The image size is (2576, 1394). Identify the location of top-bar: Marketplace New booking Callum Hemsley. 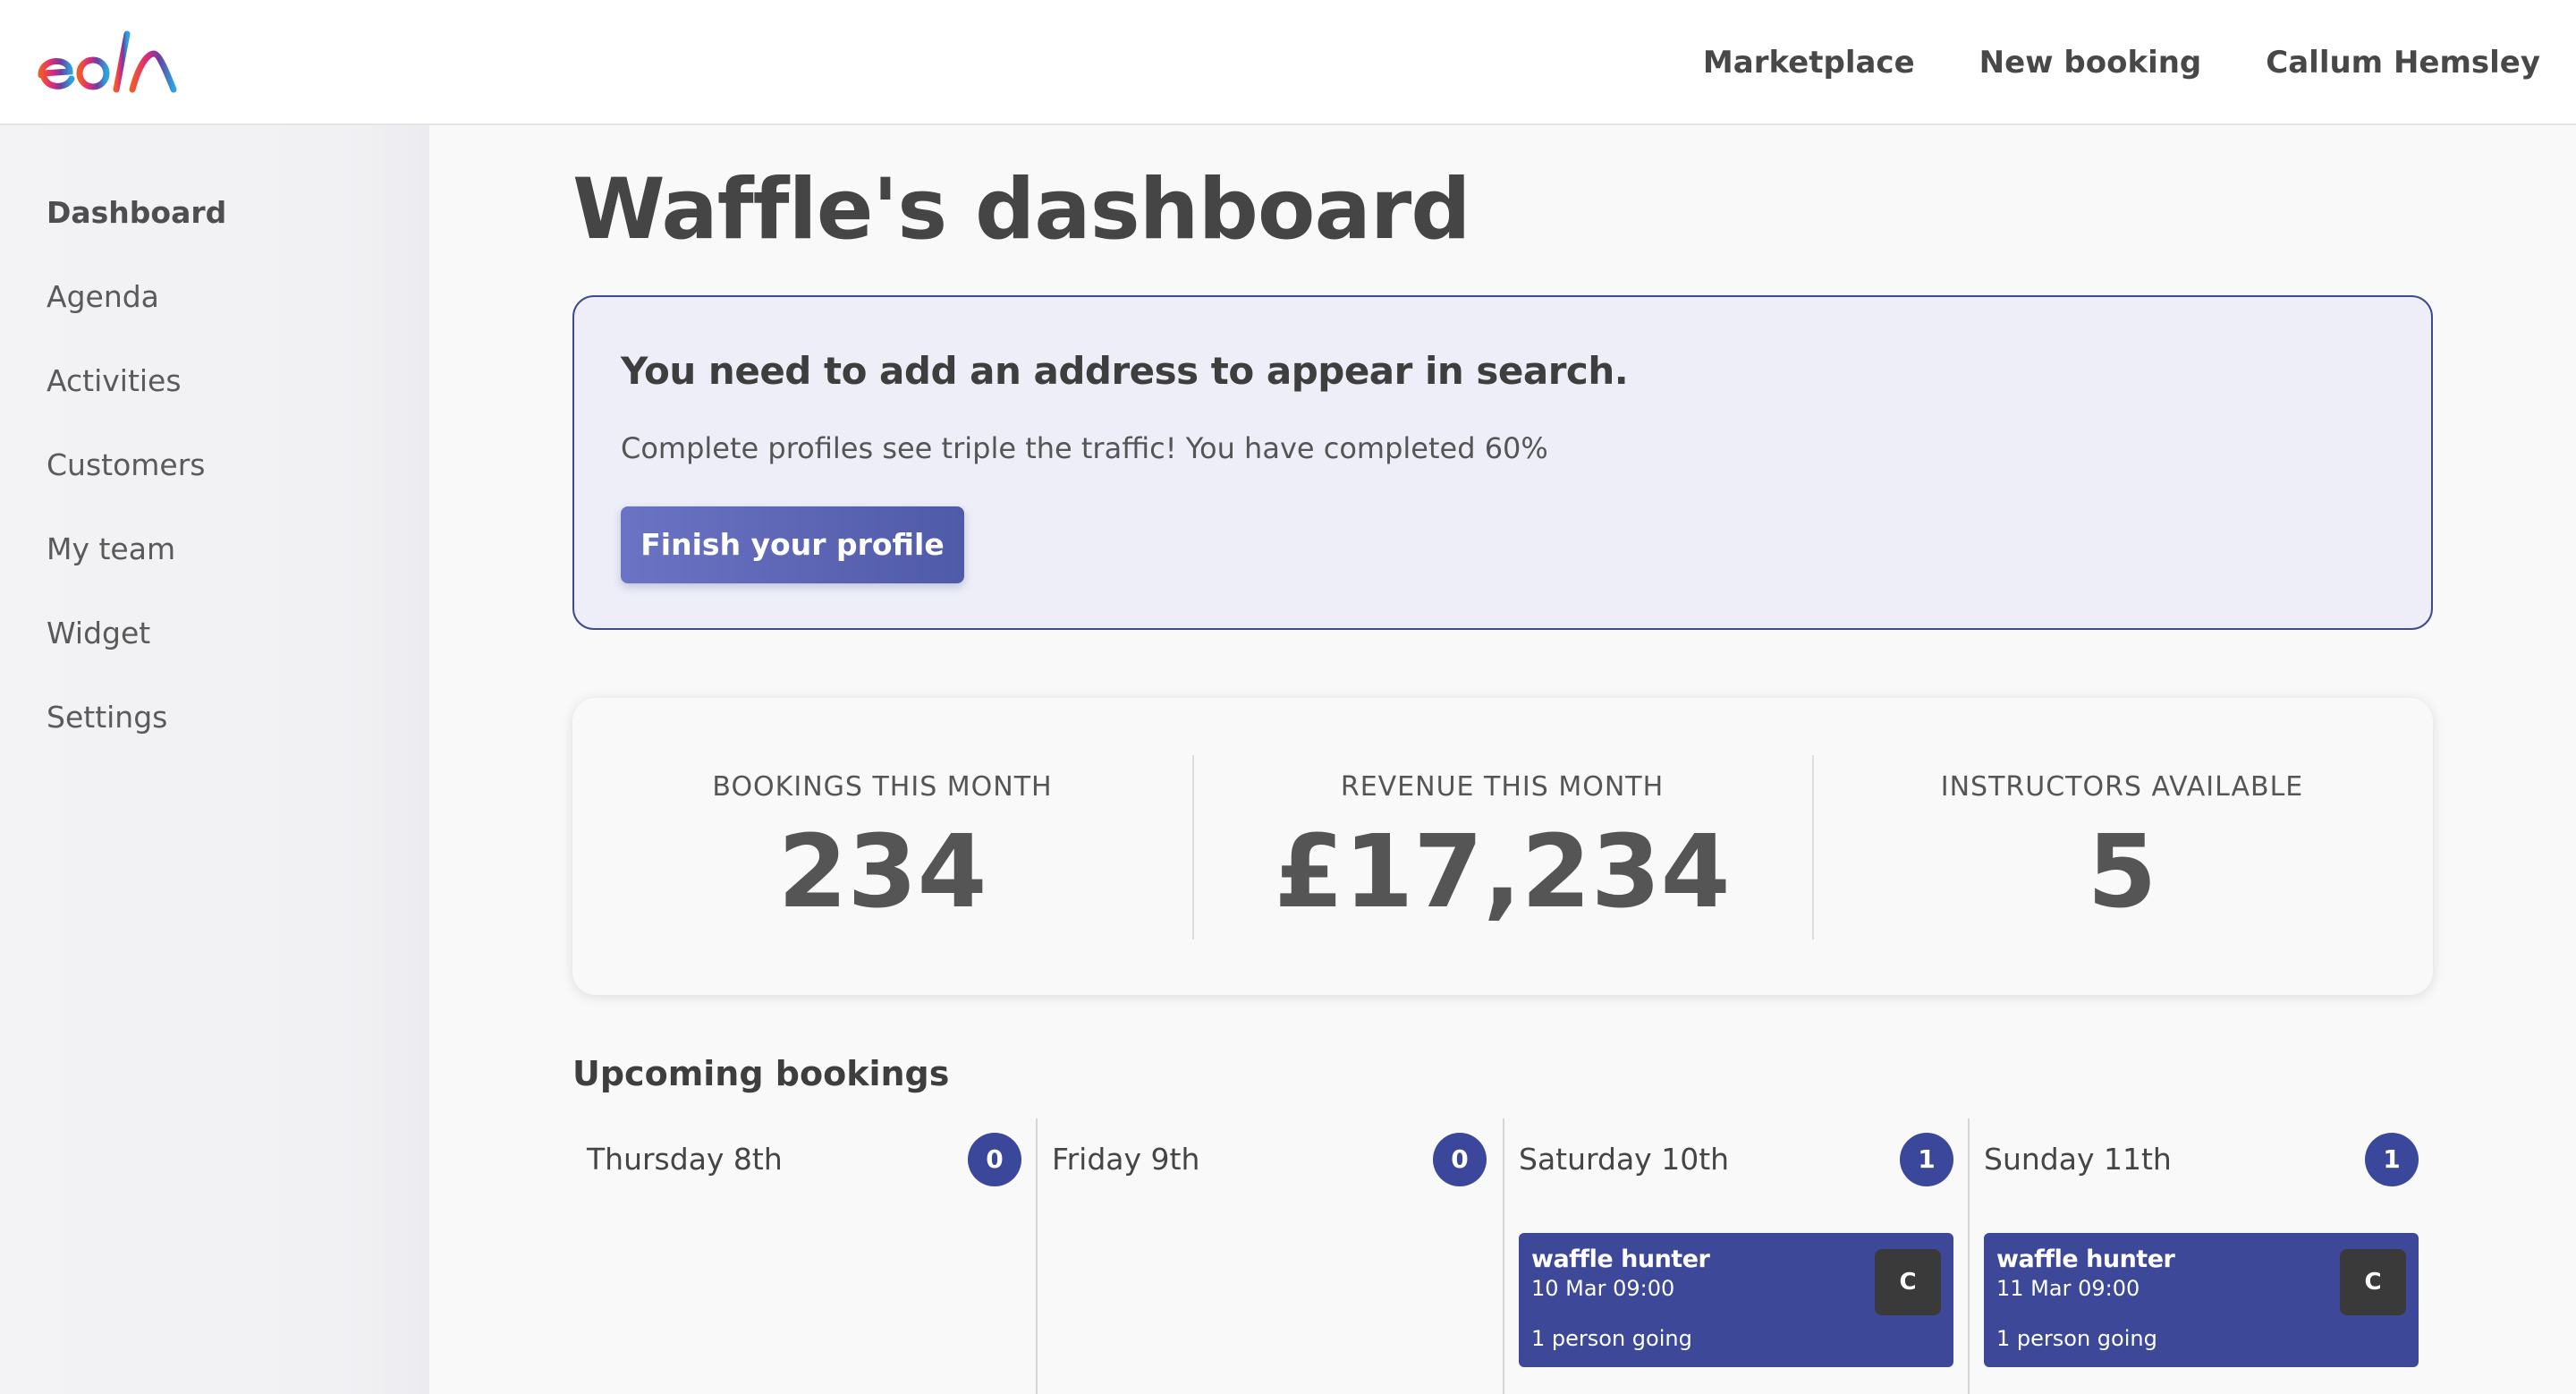
(1288, 63).